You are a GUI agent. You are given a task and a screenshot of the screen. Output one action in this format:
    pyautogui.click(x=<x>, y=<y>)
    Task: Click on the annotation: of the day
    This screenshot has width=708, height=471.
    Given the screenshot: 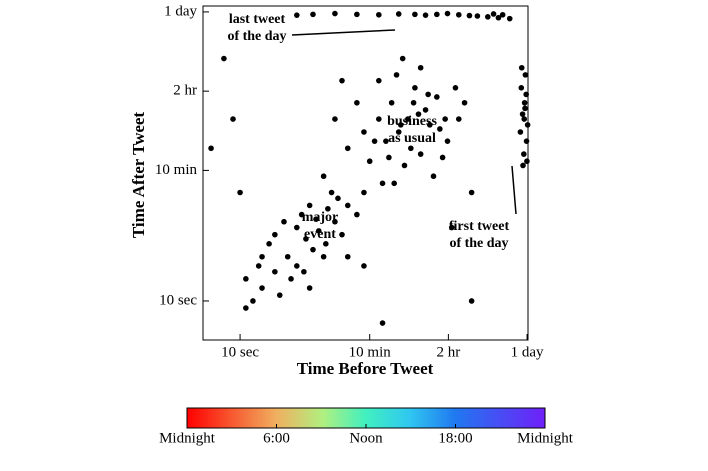 What is the action you would take?
    pyautogui.click(x=478, y=243)
    